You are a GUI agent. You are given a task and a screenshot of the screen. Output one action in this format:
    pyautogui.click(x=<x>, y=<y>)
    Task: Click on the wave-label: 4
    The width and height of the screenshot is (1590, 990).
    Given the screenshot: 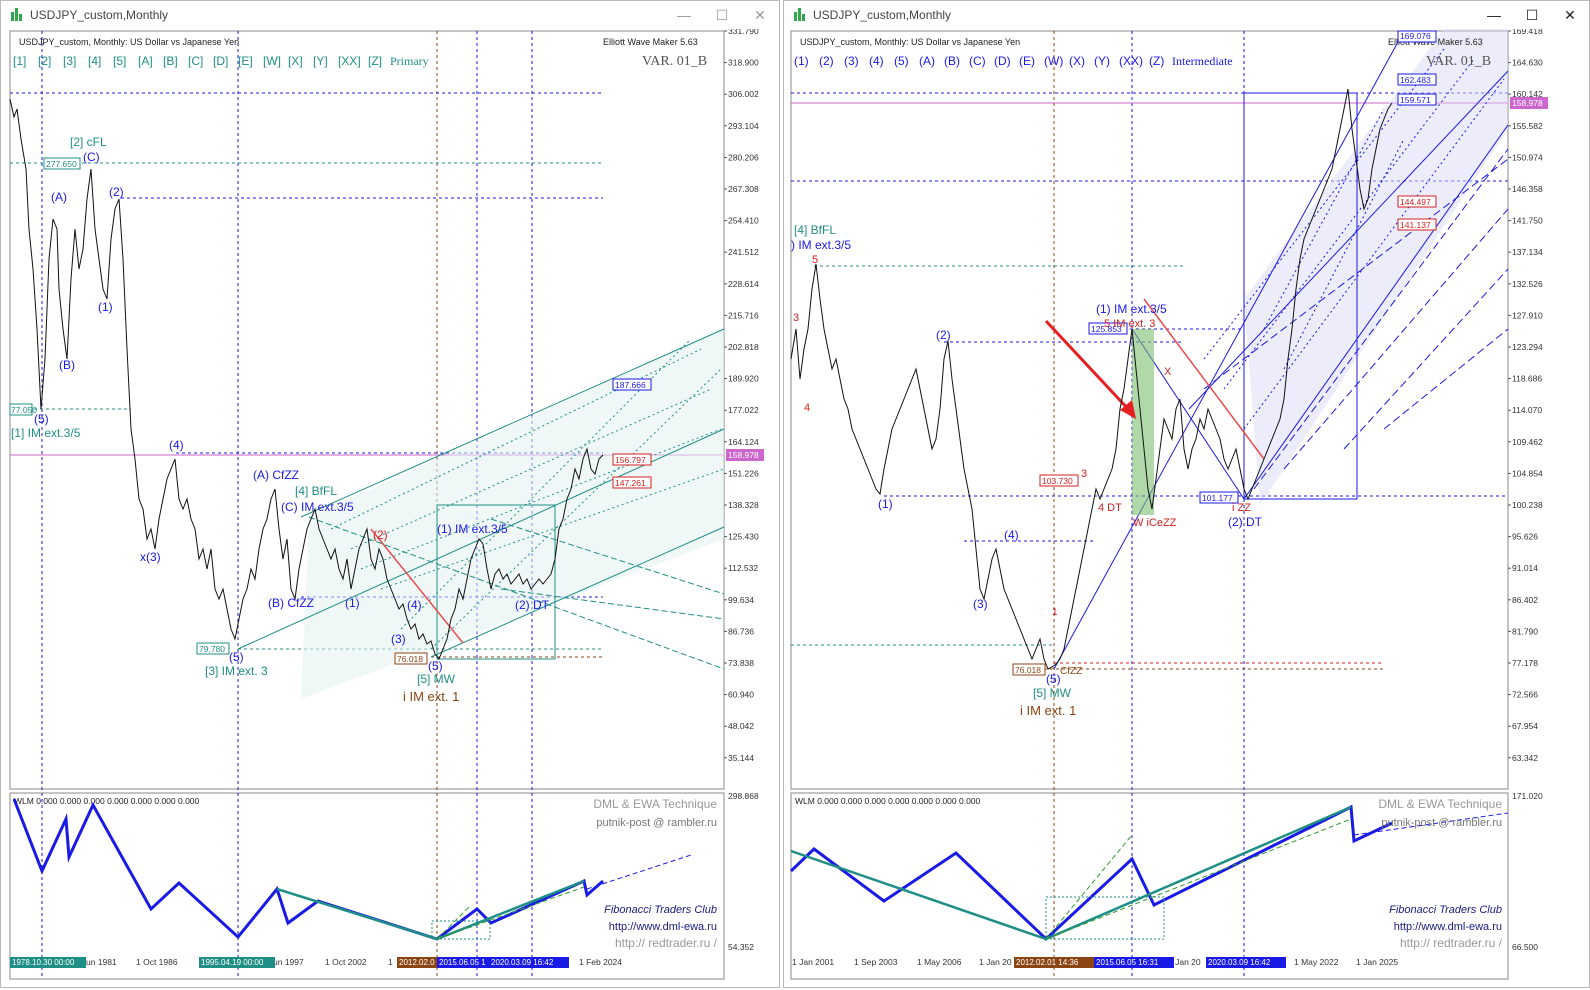 What is the action you would take?
    pyautogui.click(x=807, y=408)
    